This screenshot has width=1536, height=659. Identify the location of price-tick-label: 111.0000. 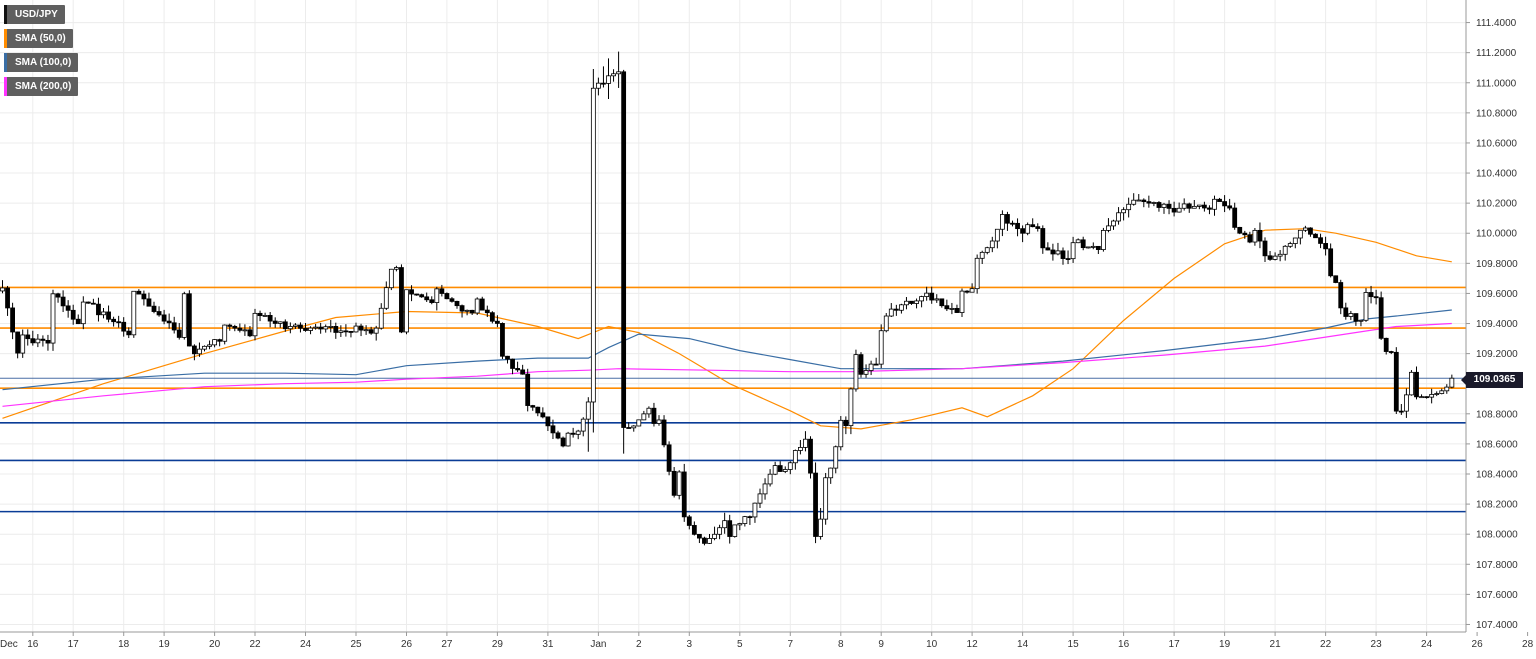
(1496, 83).